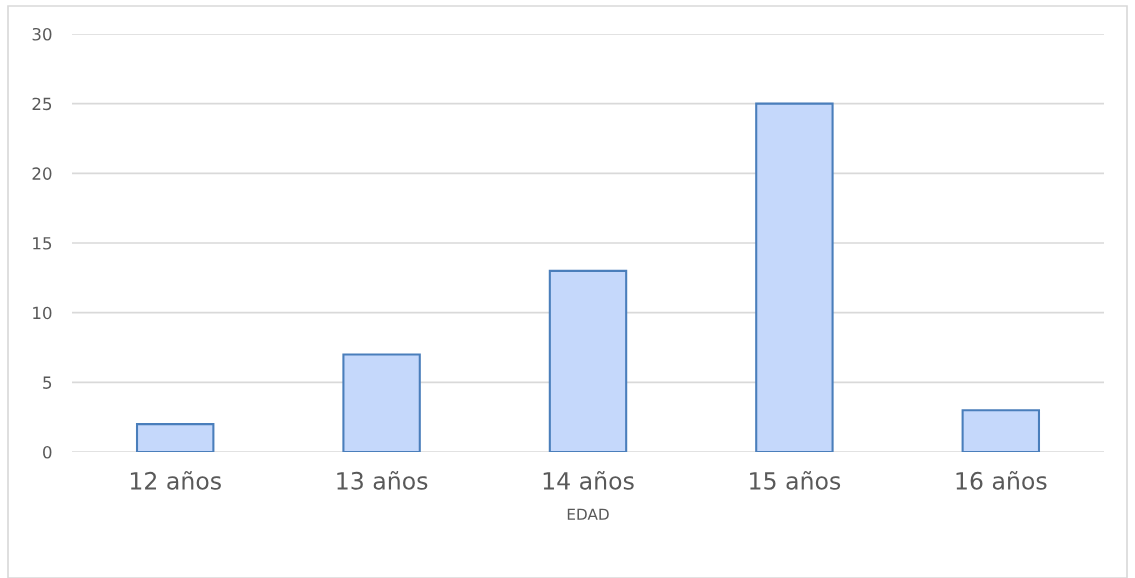  Describe the element at coordinates (175, 480) in the screenshot. I see `x-tick-label: 12 años` at that location.